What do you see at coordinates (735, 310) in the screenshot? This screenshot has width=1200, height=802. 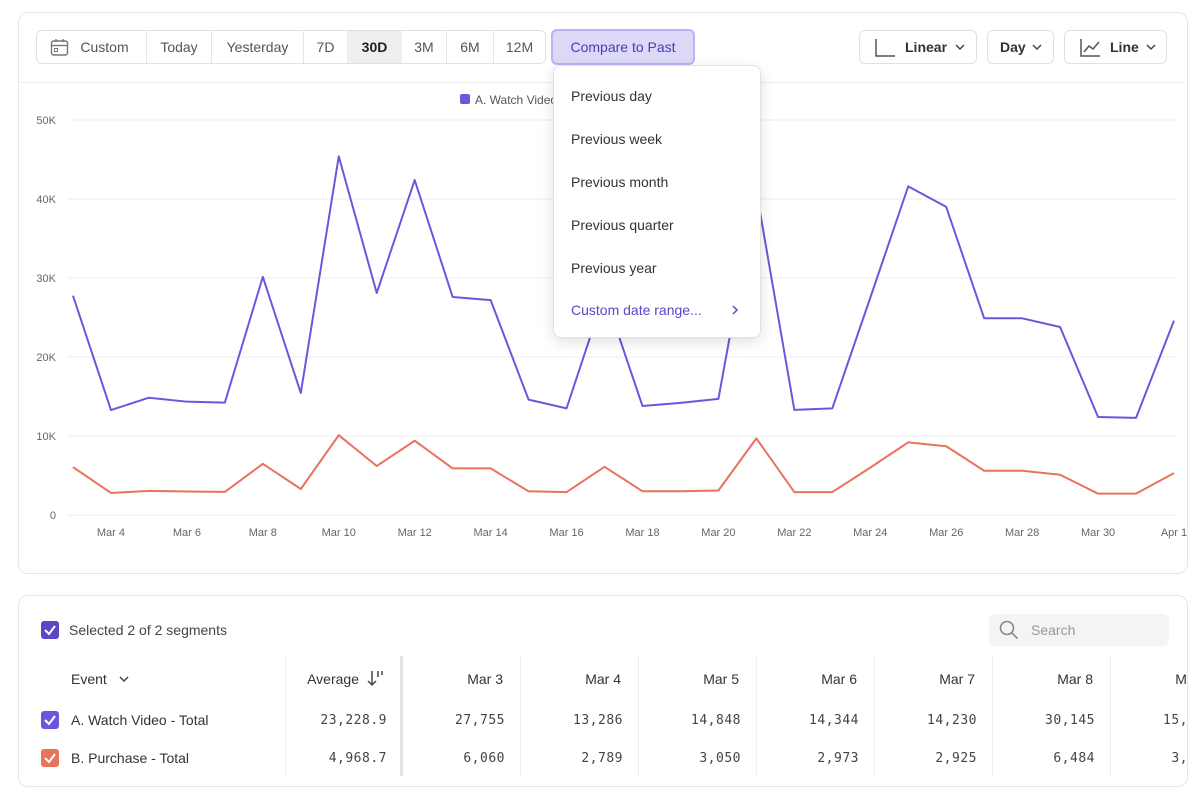 I see `chevron-right` at bounding box center [735, 310].